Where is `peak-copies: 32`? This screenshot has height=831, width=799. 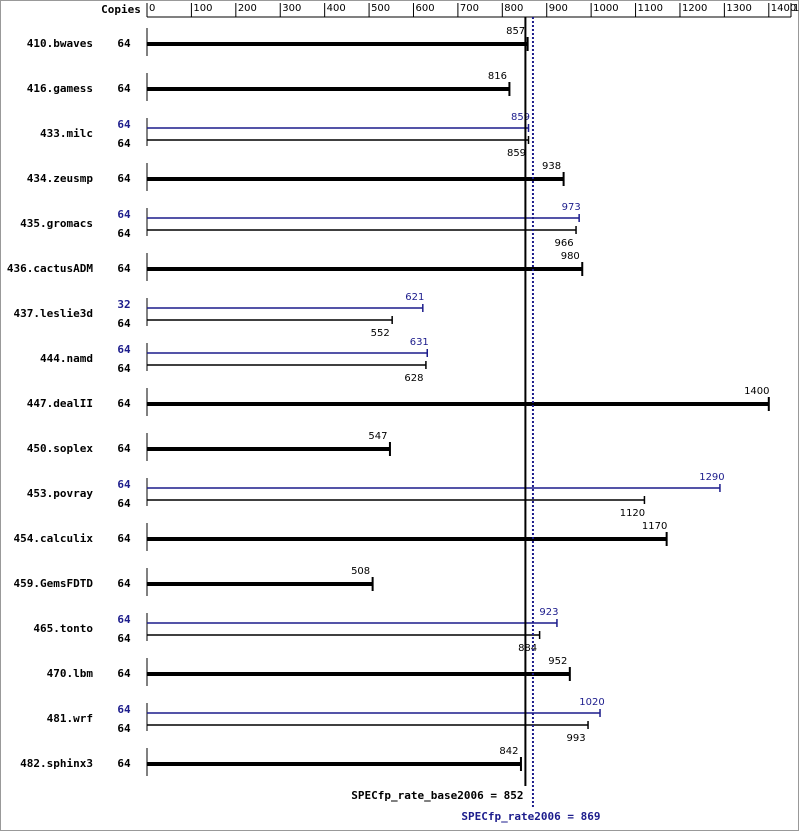
peak-copies: 32 is located at coordinates (123, 304).